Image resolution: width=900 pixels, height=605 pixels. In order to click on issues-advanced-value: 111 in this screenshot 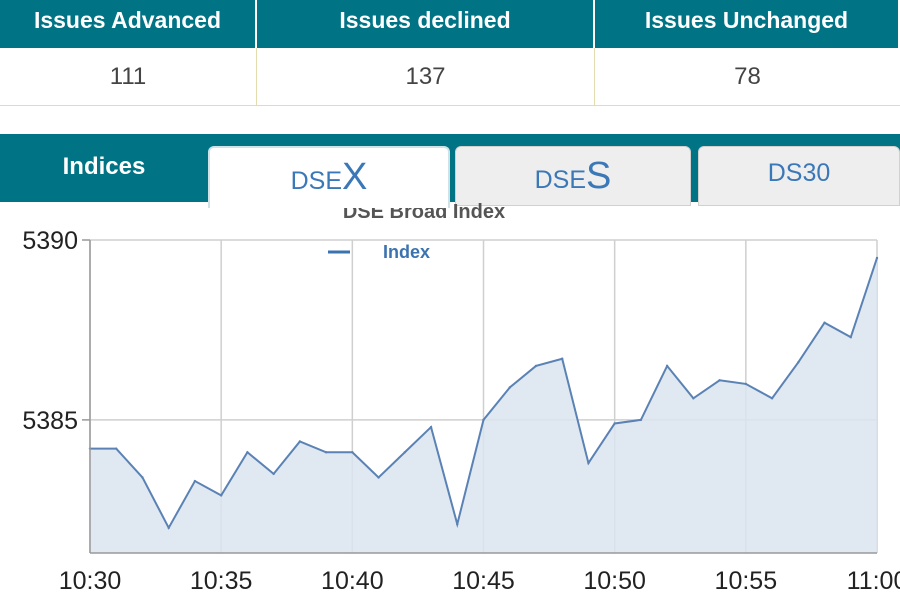, I will do `click(128, 77)`.